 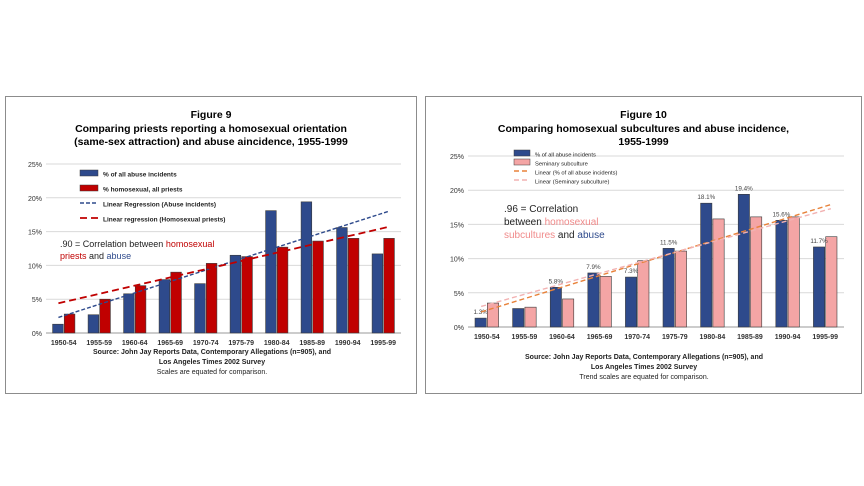 What do you see at coordinates (164, 220) in the screenshot?
I see `legend-label: Linear regression (Homosexual priests)` at bounding box center [164, 220].